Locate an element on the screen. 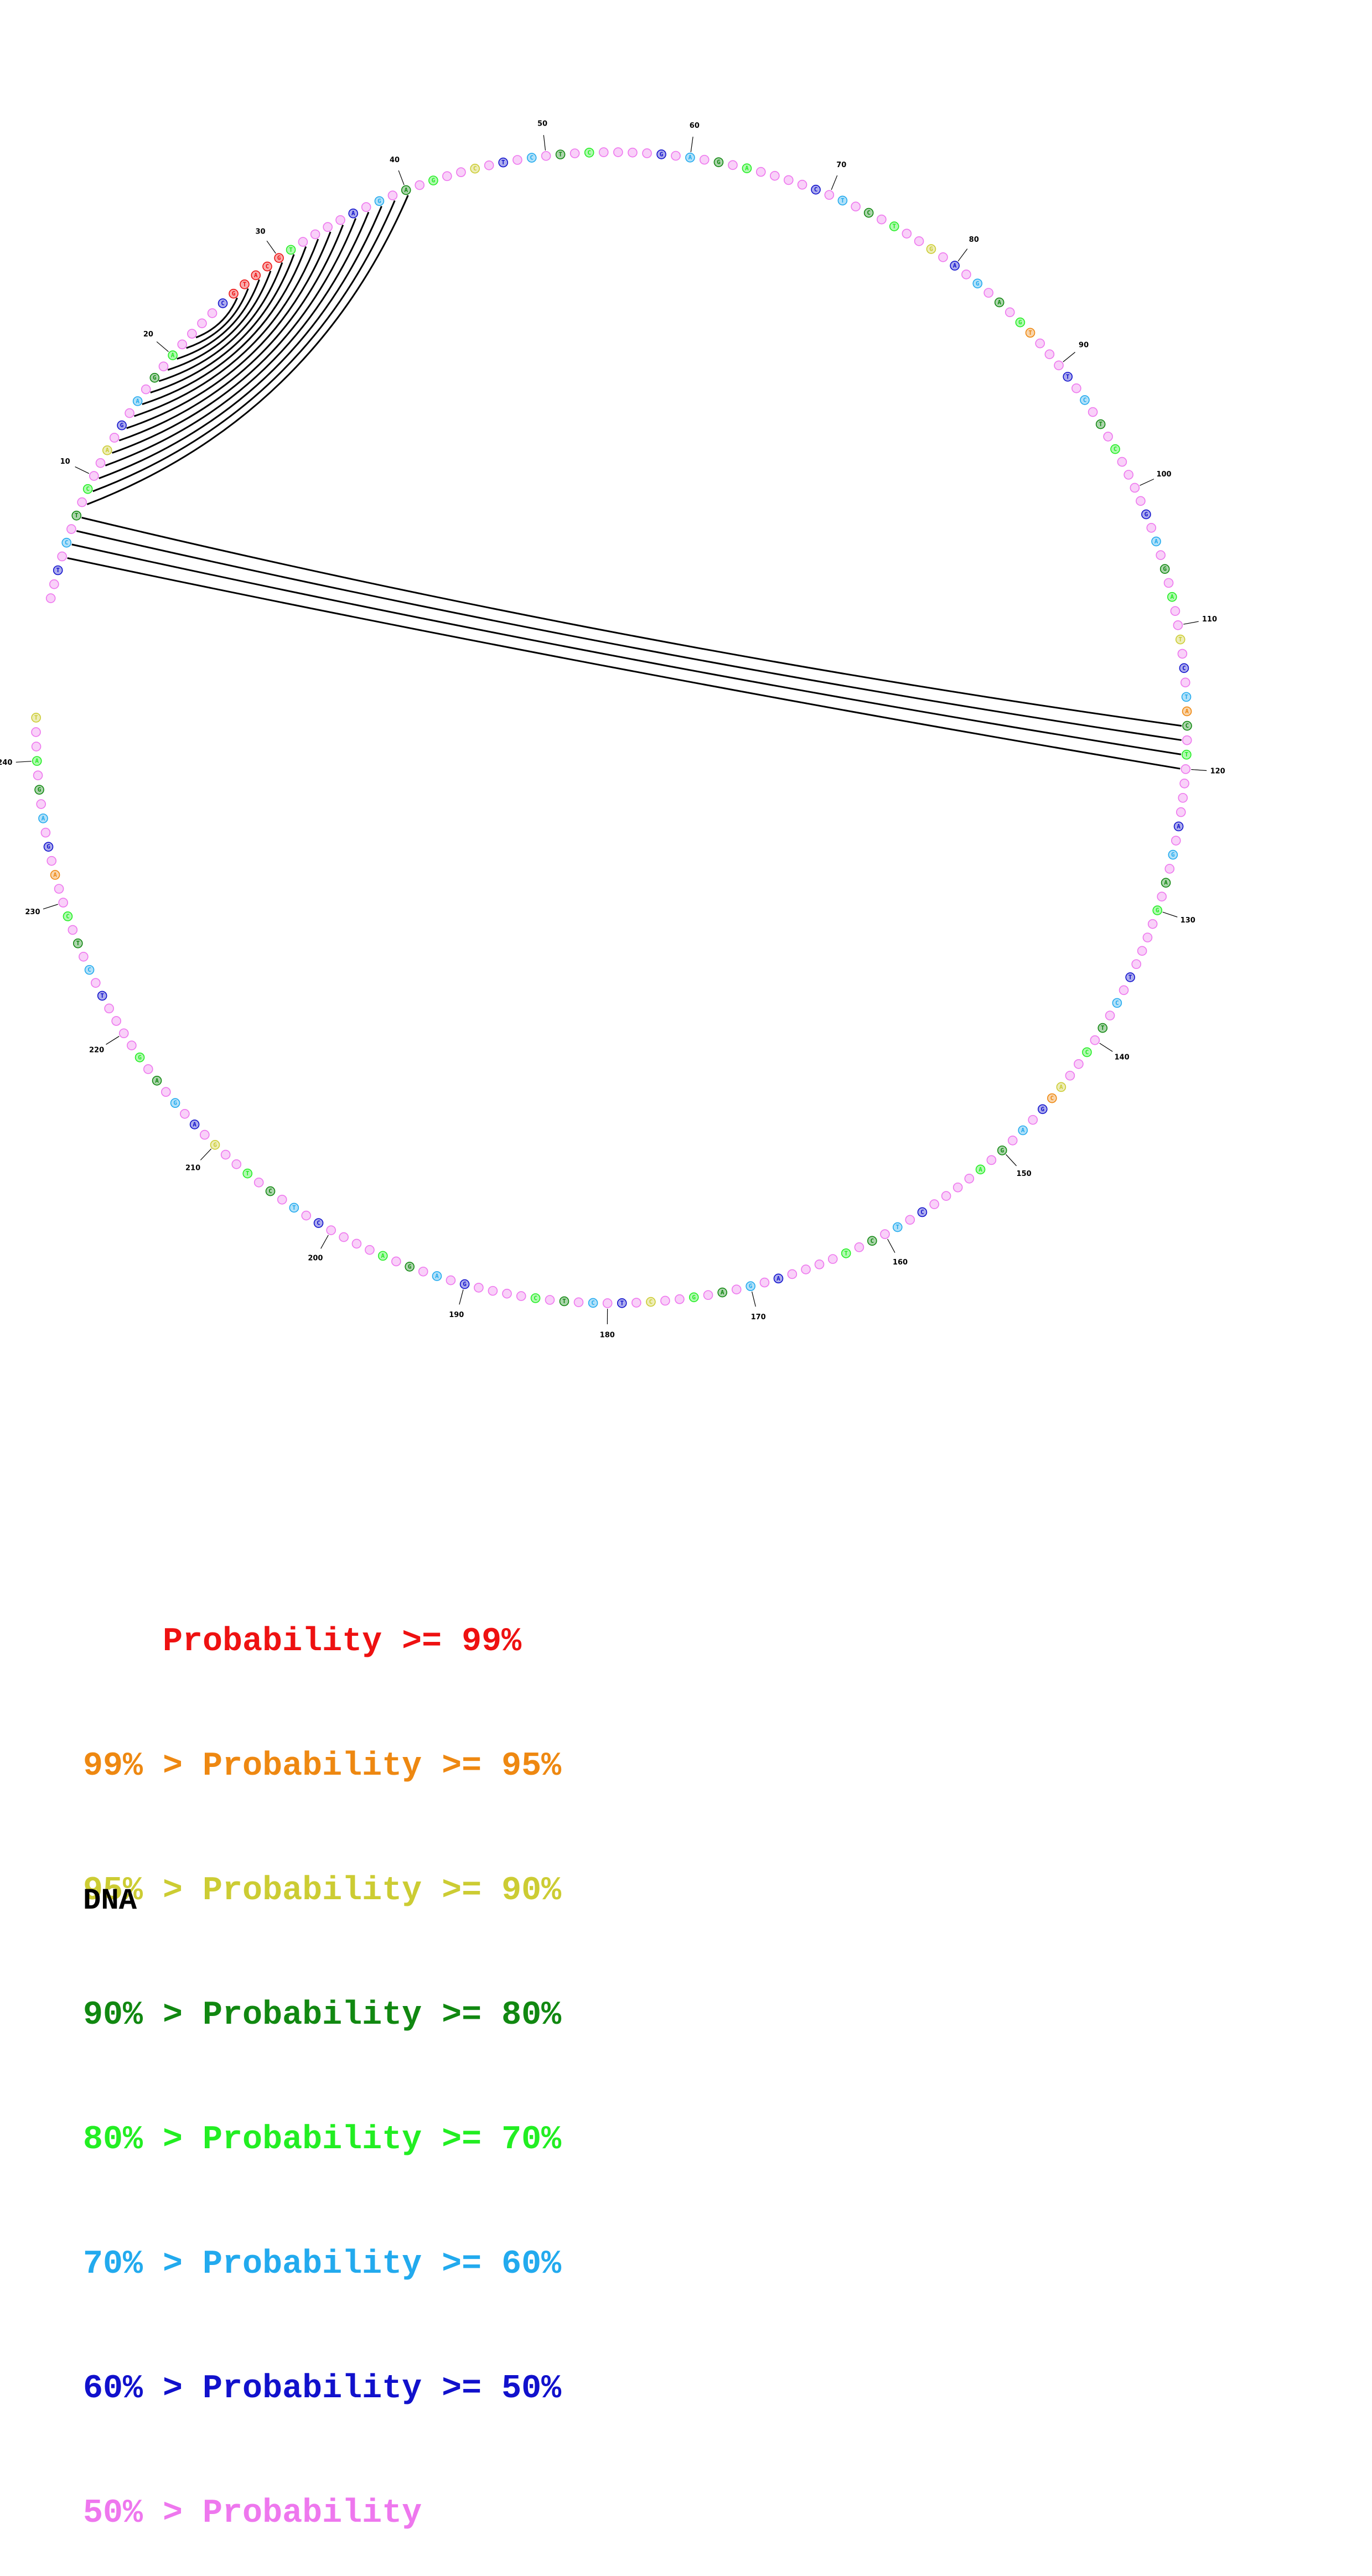  legend-text: Probability >= 90% is located at coordinates (382, 1891).